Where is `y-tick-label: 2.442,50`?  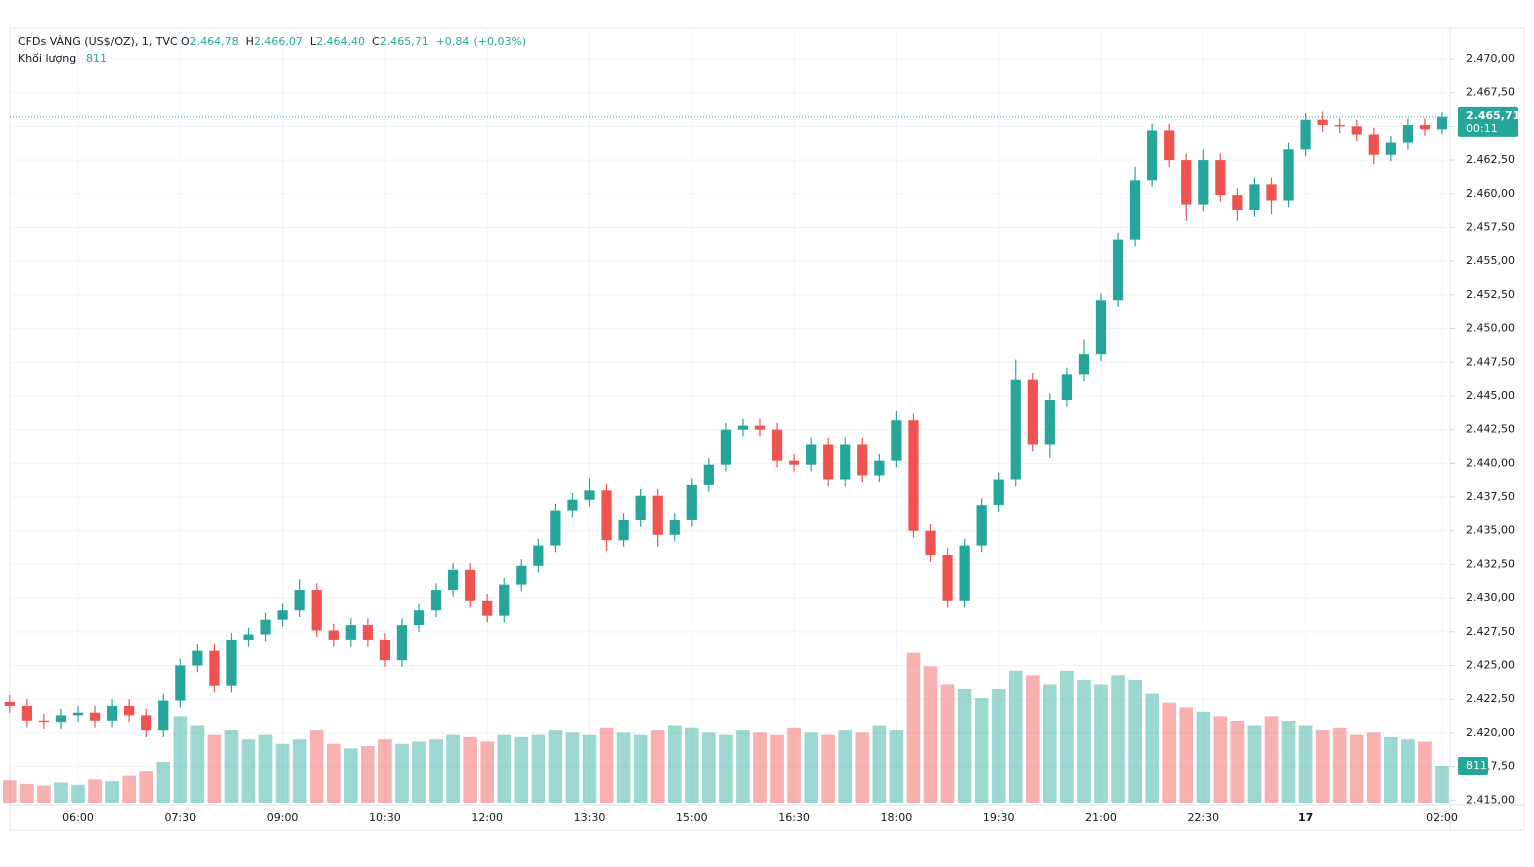 y-tick-label: 2.442,50 is located at coordinates (1490, 429).